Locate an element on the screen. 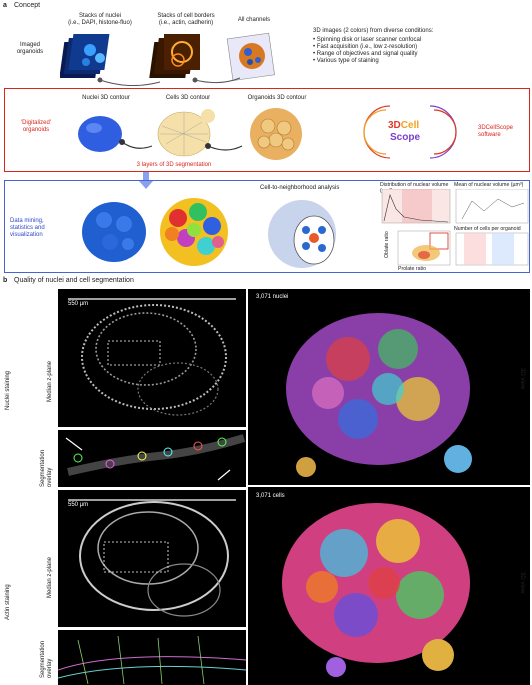 This screenshot has height=685, width=532. nuclei-contour-blob is located at coordinates (100, 134).